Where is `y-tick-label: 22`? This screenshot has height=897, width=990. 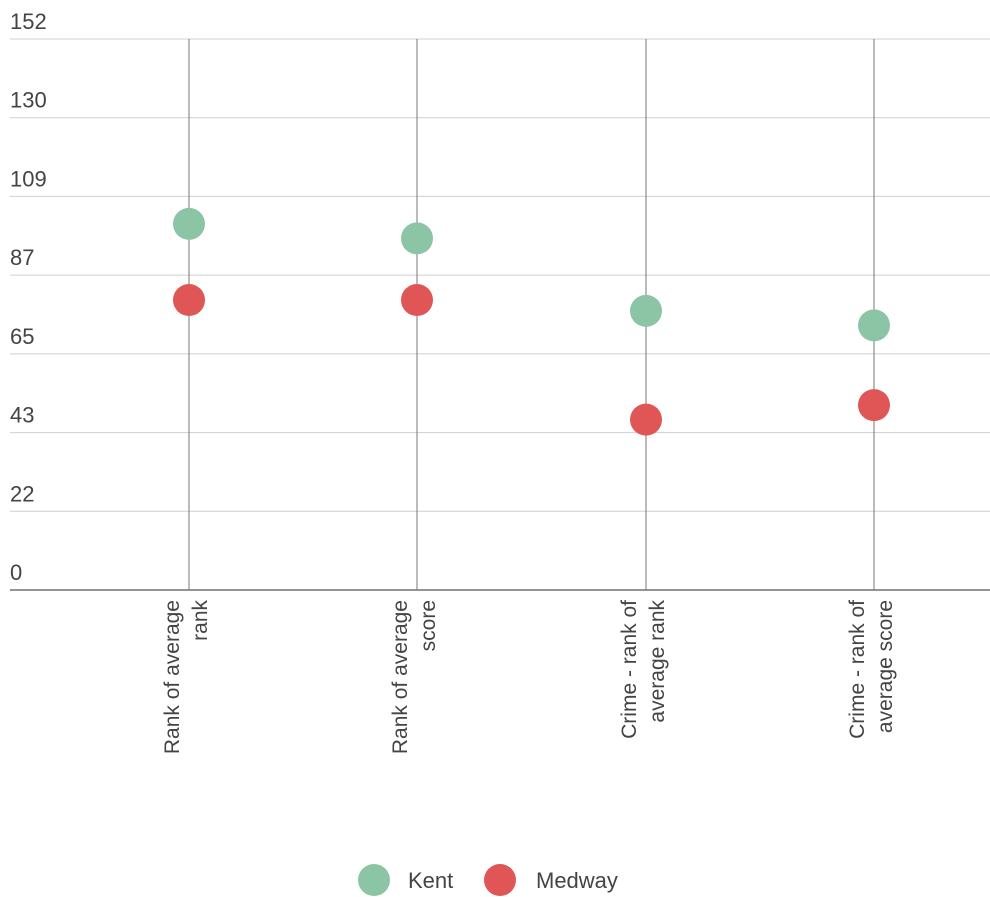 y-tick-label: 22 is located at coordinates (22, 493).